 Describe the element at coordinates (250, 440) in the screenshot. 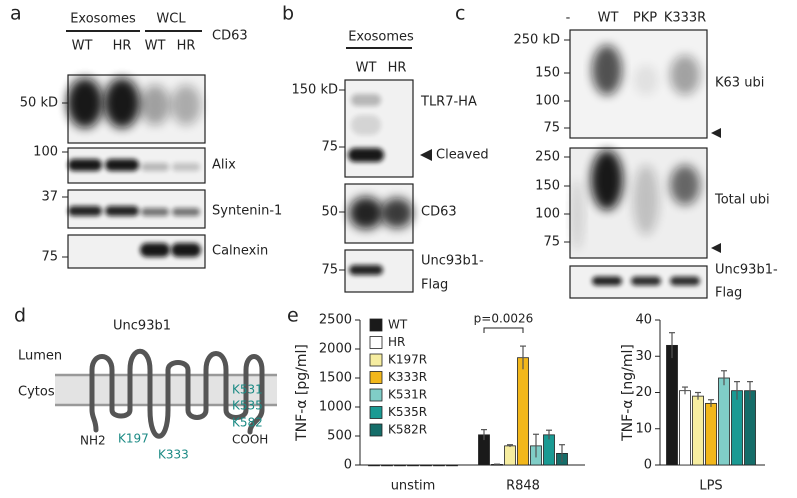

I see `terminus: COOH` at that location.